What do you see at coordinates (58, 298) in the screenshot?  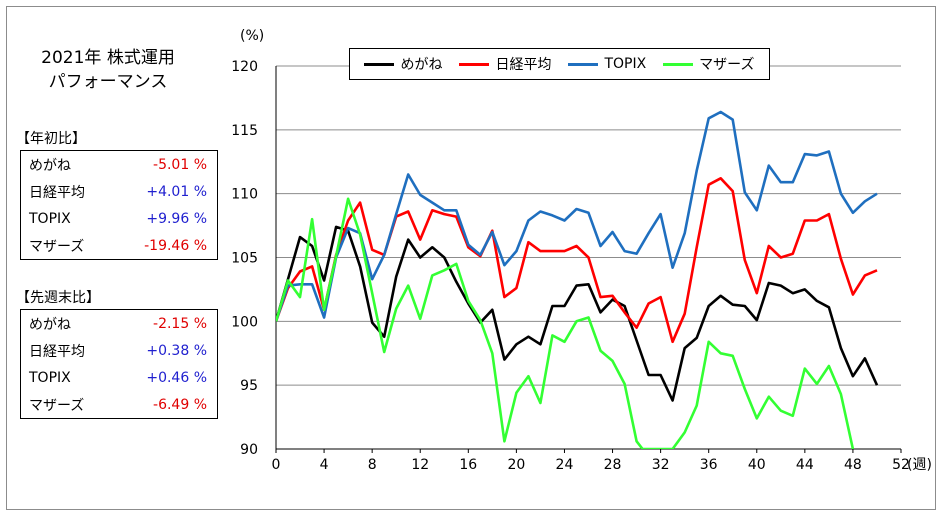 I see `wow-label: 【先週末比】` at bounding box center [58, 298].